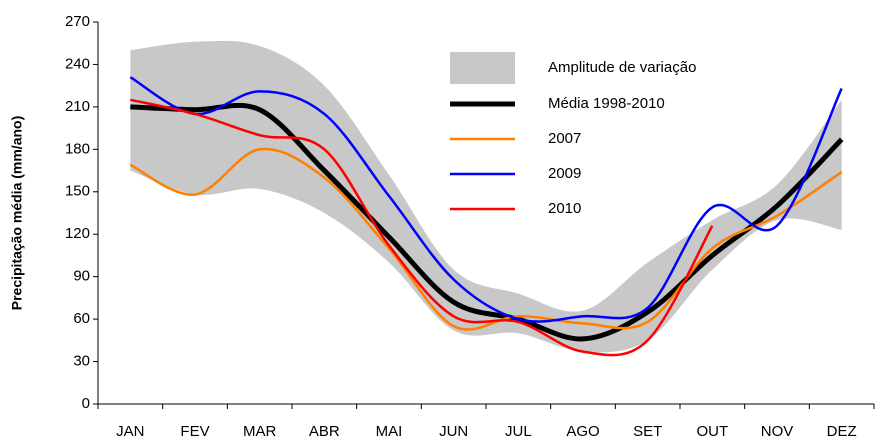  What do you see at coordinates (564, 173) in the screenshot?
I see `legend-label: 2009` at bounding box center [564, 173].